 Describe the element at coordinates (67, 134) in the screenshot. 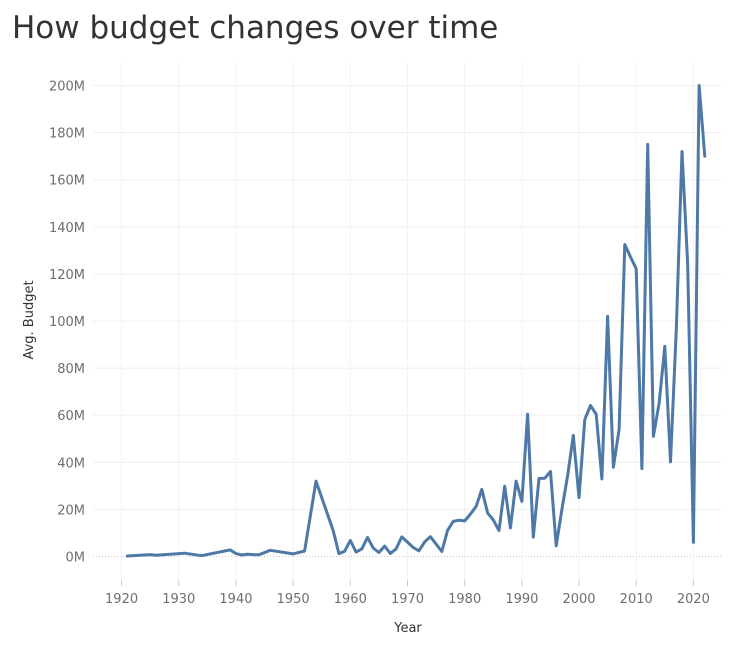

I see `y-tick-label: 180M` at that location.